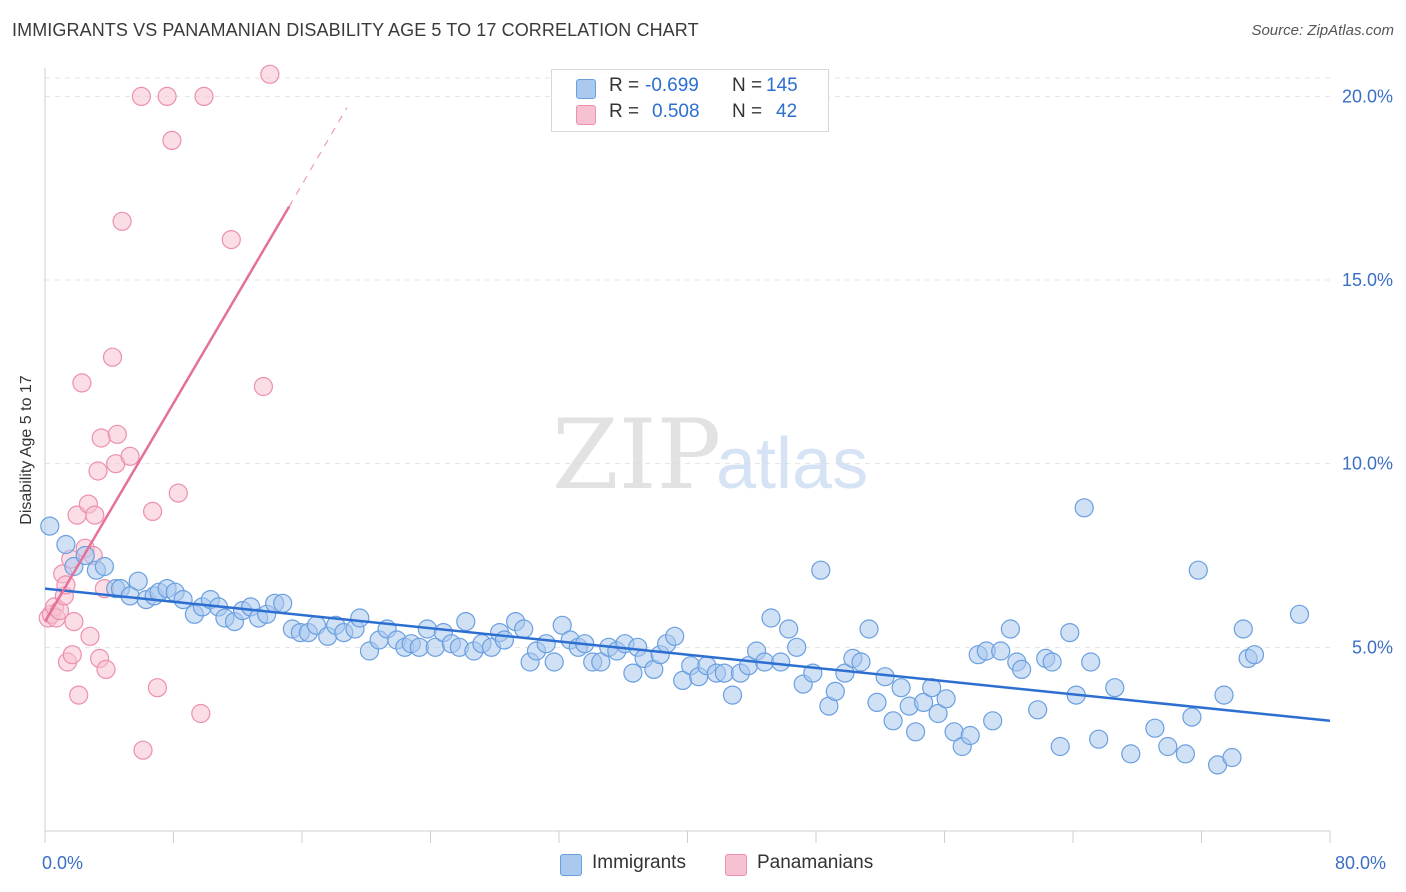 The image size is (1406, 892). I want to click on y-tick-label: 10.0%, so click(1367, 464).